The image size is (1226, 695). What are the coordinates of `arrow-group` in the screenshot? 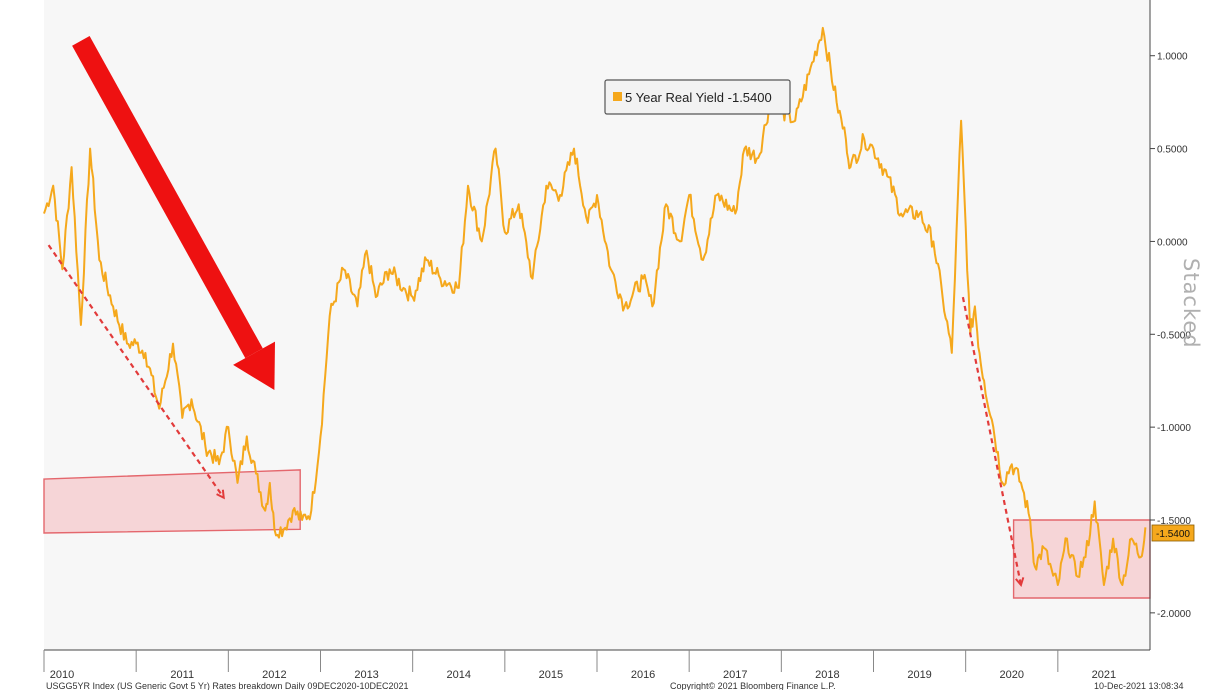 It's located at (173, 213).